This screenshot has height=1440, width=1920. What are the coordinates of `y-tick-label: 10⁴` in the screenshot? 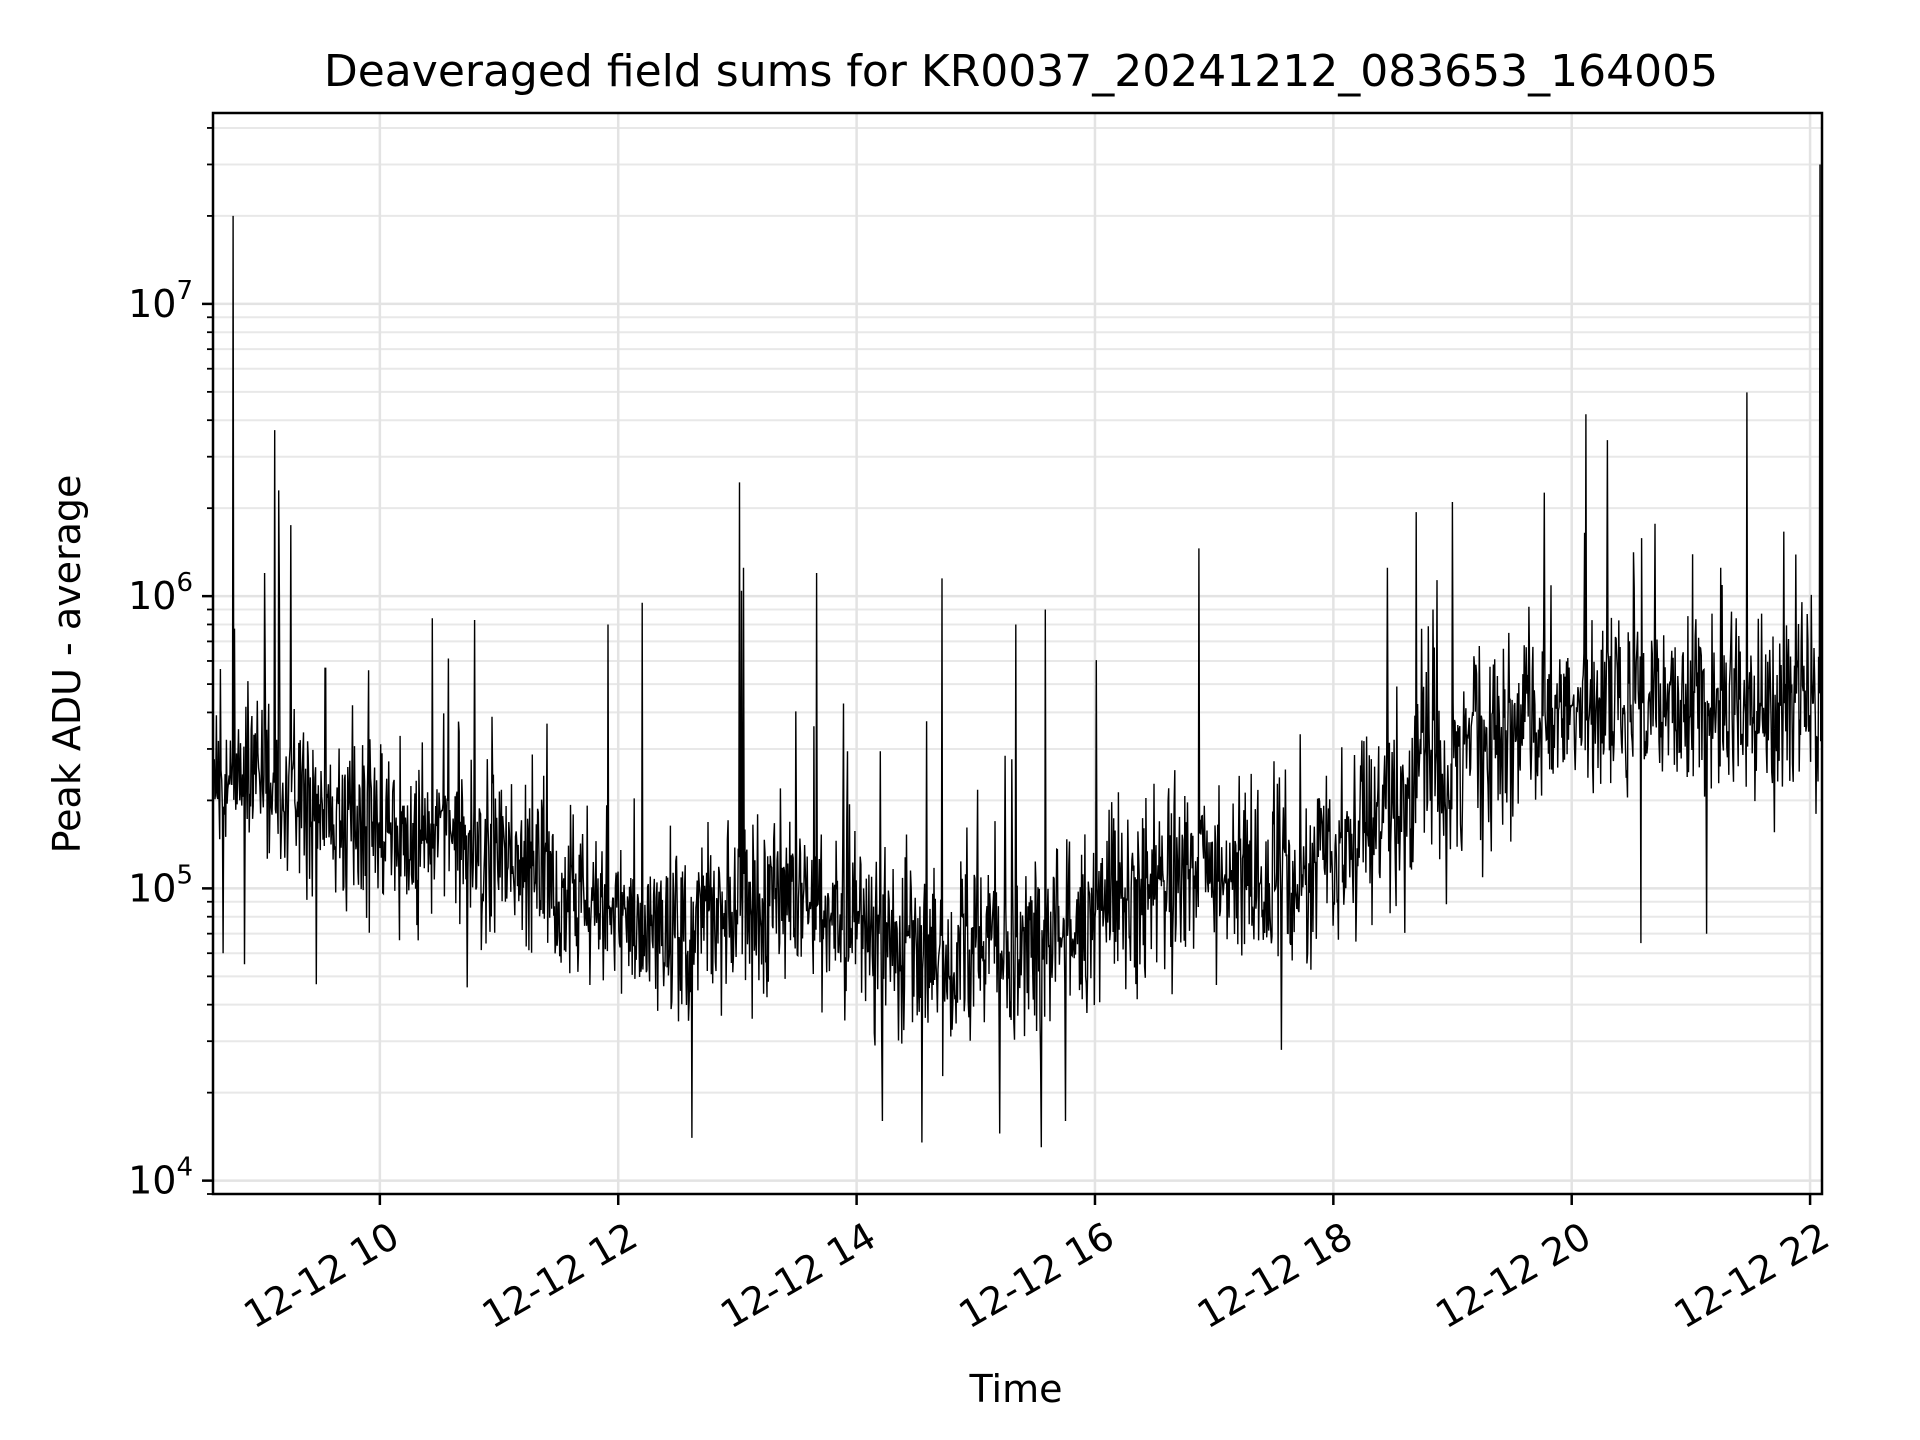 It's located at (160, 1178).